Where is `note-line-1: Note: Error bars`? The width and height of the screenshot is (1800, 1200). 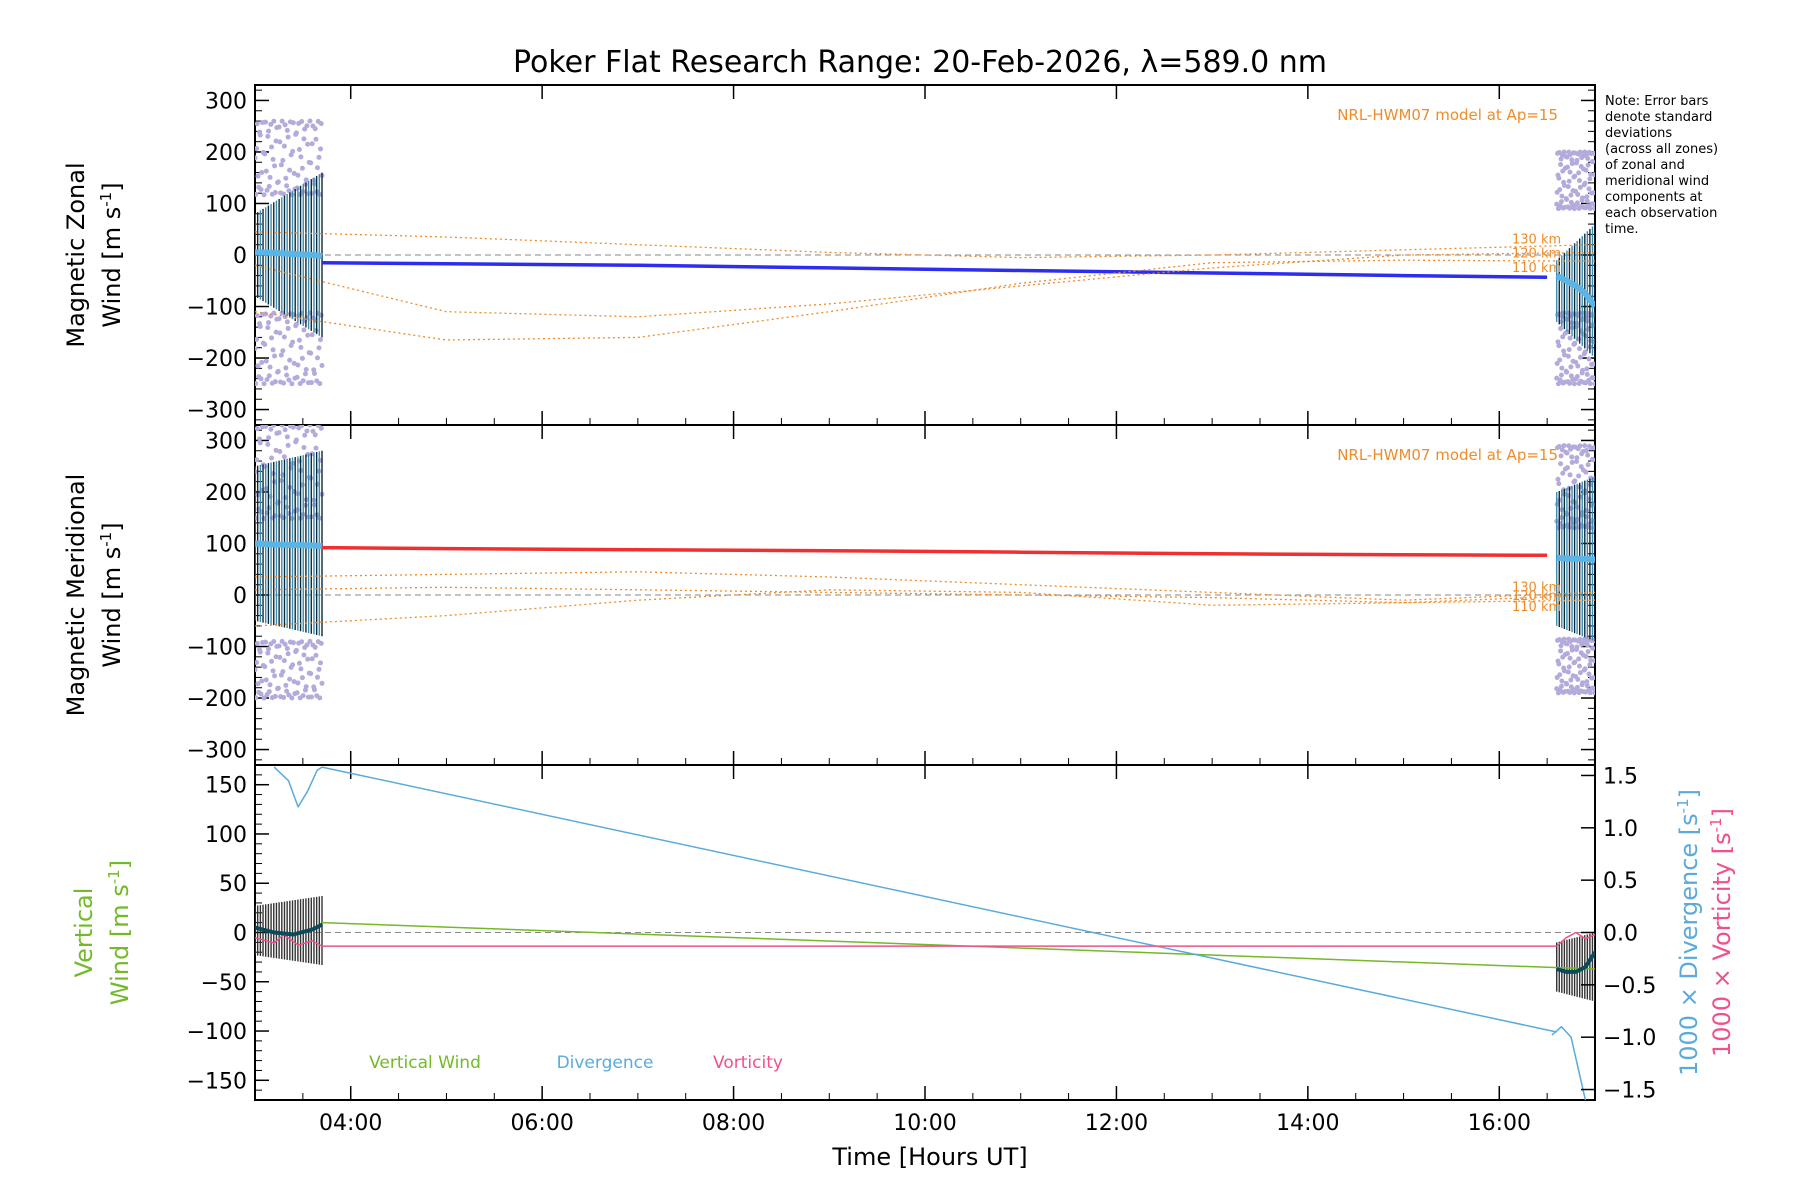
note-line-1: Note: Error bars is located at coordinates (1657, 101).